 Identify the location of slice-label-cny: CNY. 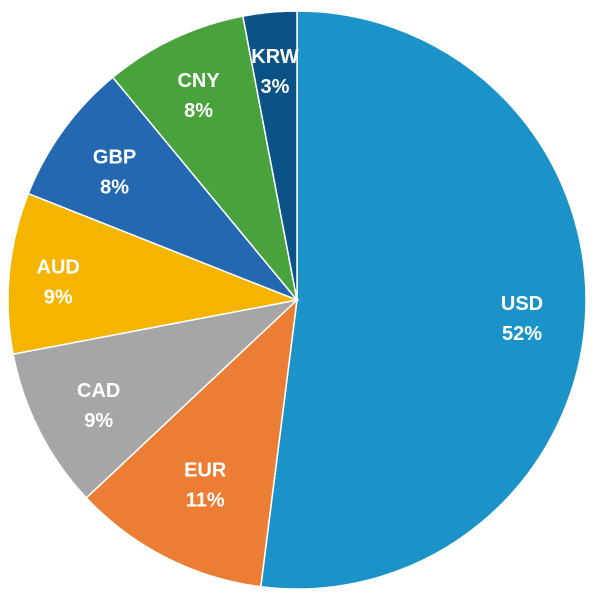
(198, 81).